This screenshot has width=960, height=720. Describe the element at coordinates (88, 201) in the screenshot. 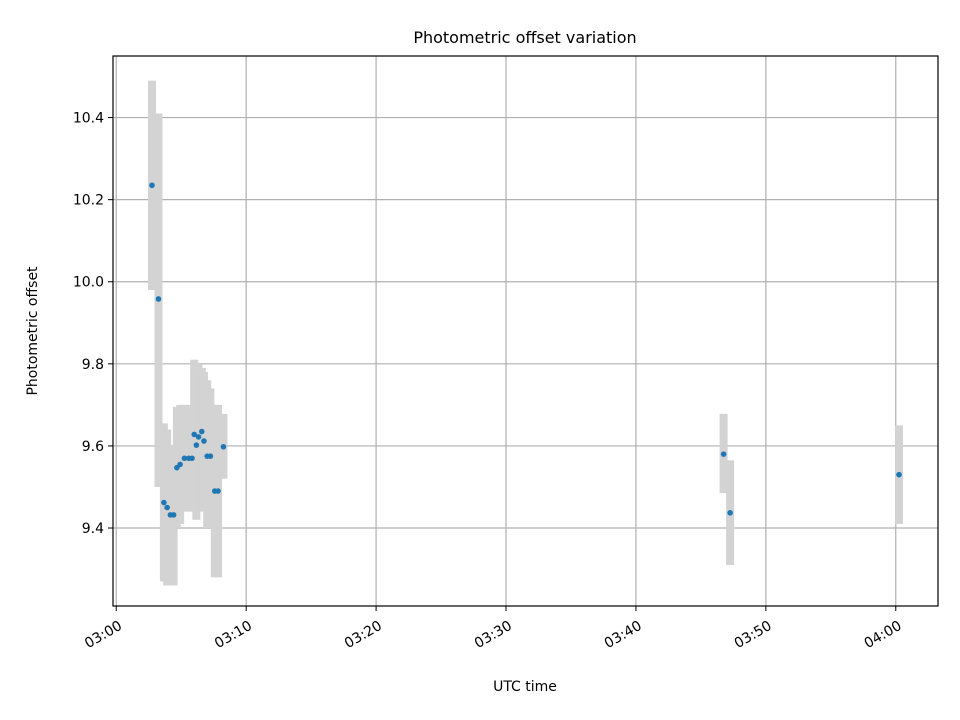

I see `y-tick-label: 10.2` at that location.